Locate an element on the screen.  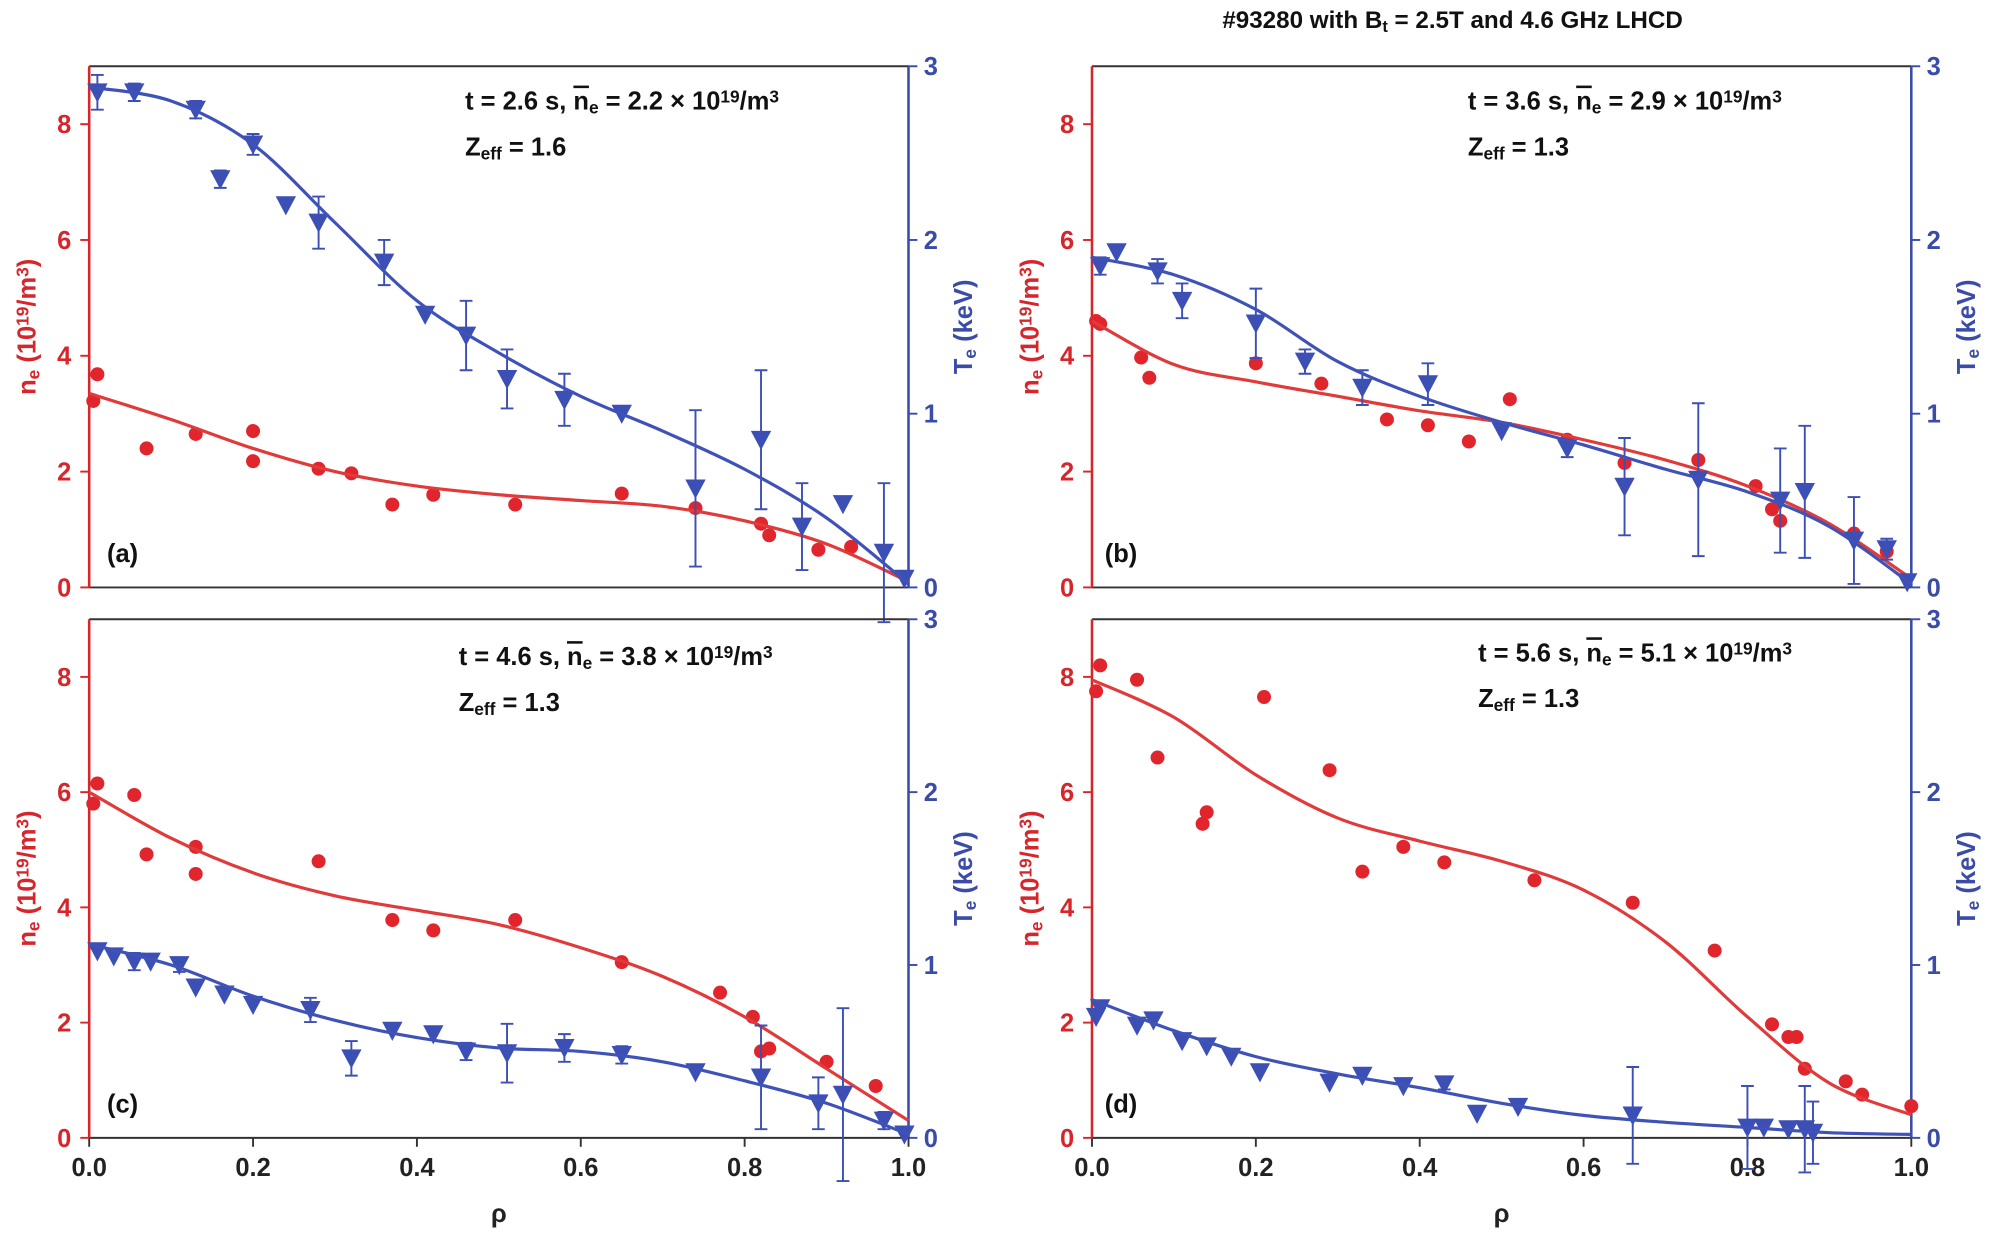
y2-tick-label: 2 is located at coordinates (931, 241).